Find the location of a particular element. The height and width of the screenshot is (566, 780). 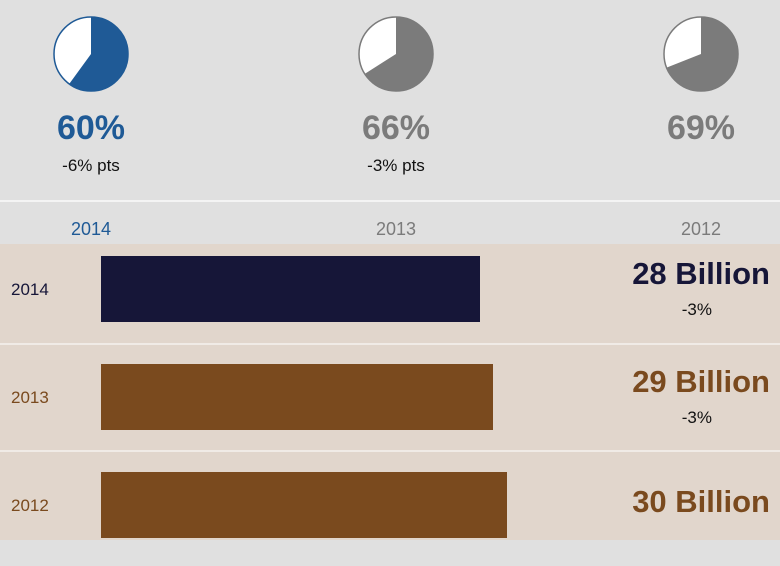

pie-year-label-2013: 2013 is located at coordinates (396, 229).